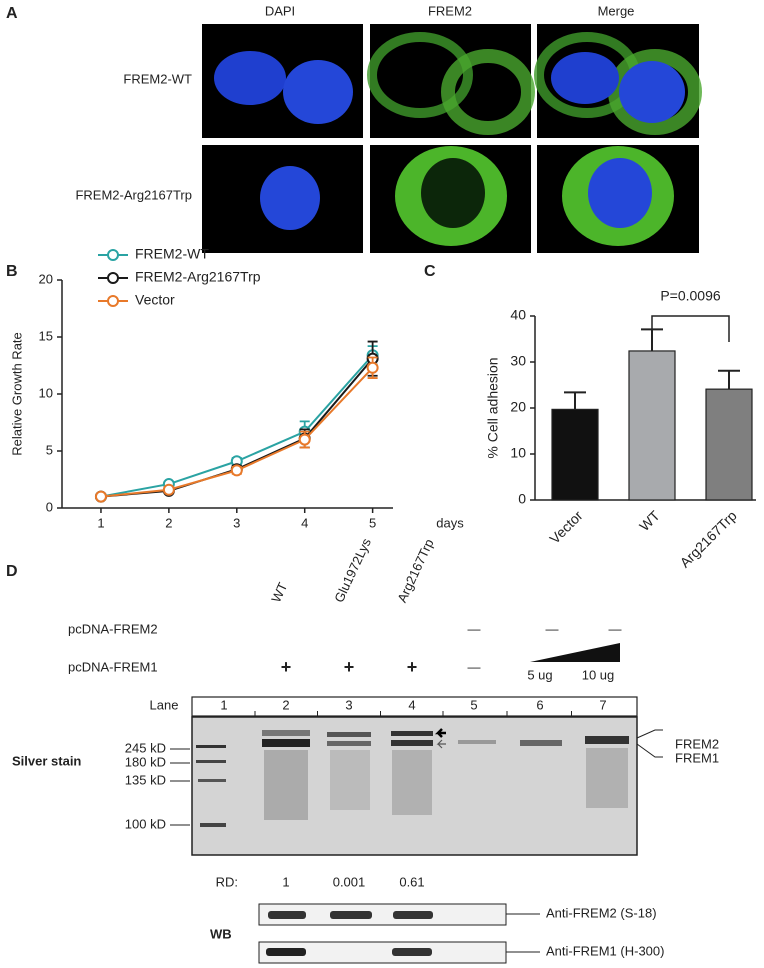 The height and width of the screenshot is (968, 764). Describe the element at coordinates (113, 628) in the screenshot. I see `row-title: pcDNA-FREM2` at that location.